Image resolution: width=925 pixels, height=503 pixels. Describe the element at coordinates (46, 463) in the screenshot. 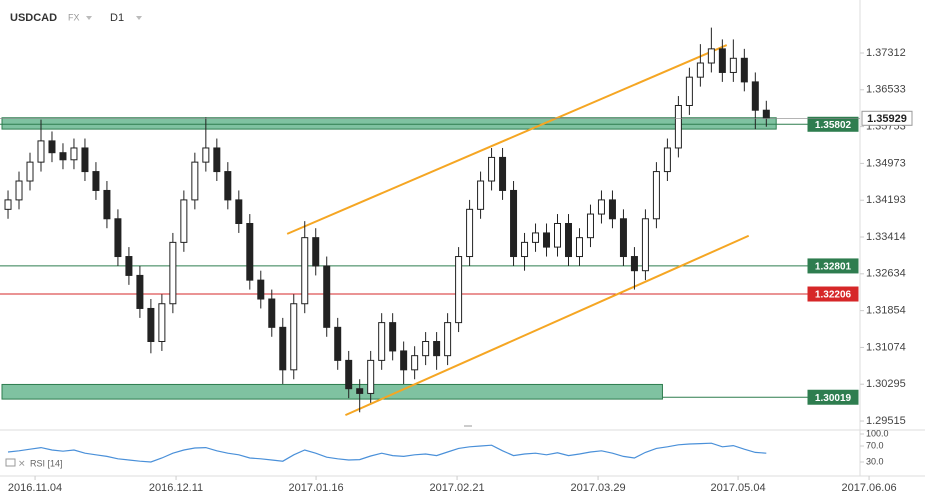

I see `rsi-label: RSI [14]` at that location.